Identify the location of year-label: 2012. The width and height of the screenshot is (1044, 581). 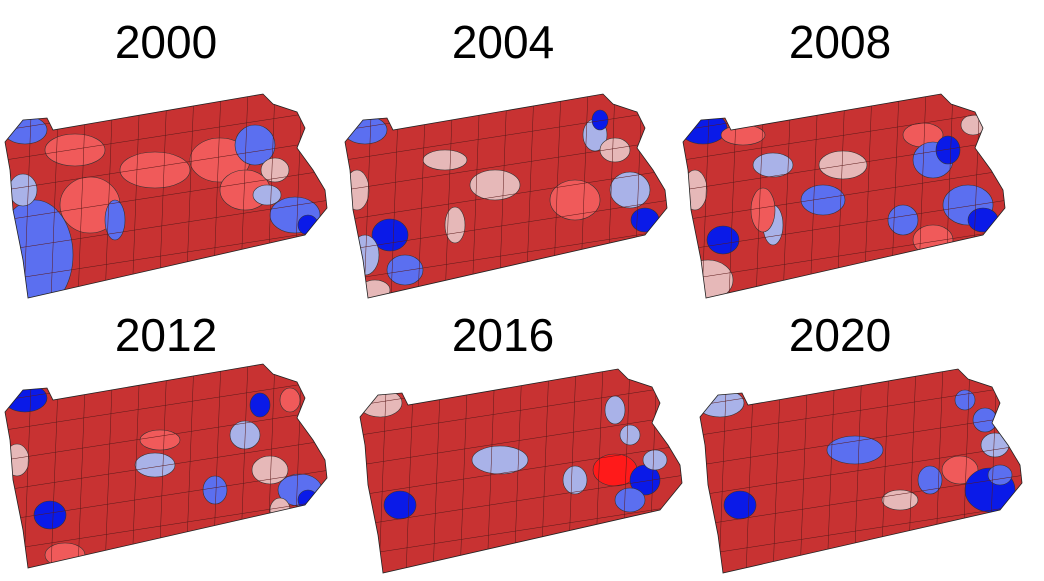
(166, 335).